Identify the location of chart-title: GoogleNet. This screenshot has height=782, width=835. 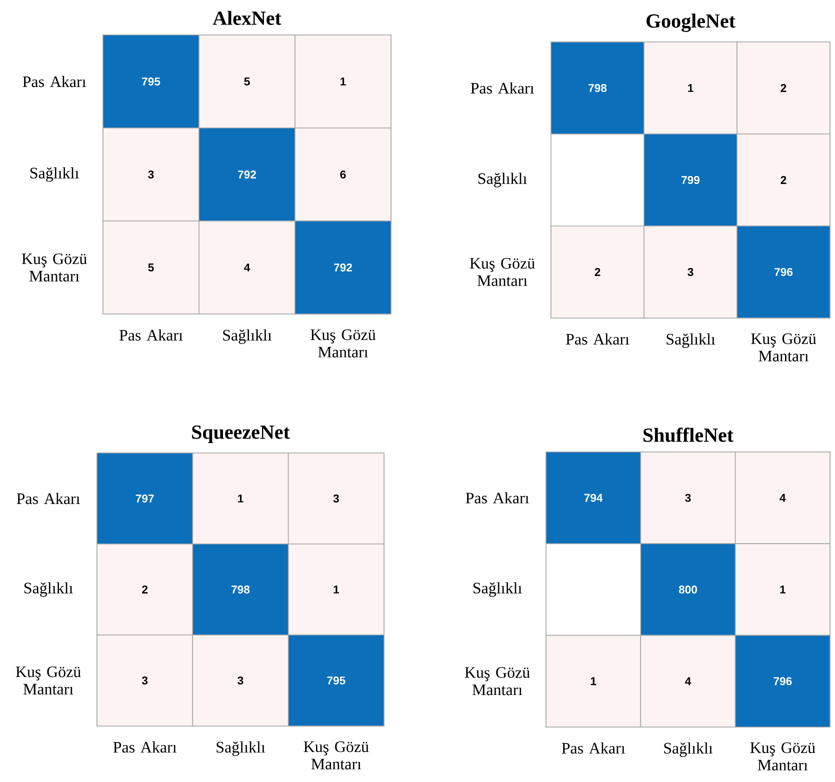
(691, 23).